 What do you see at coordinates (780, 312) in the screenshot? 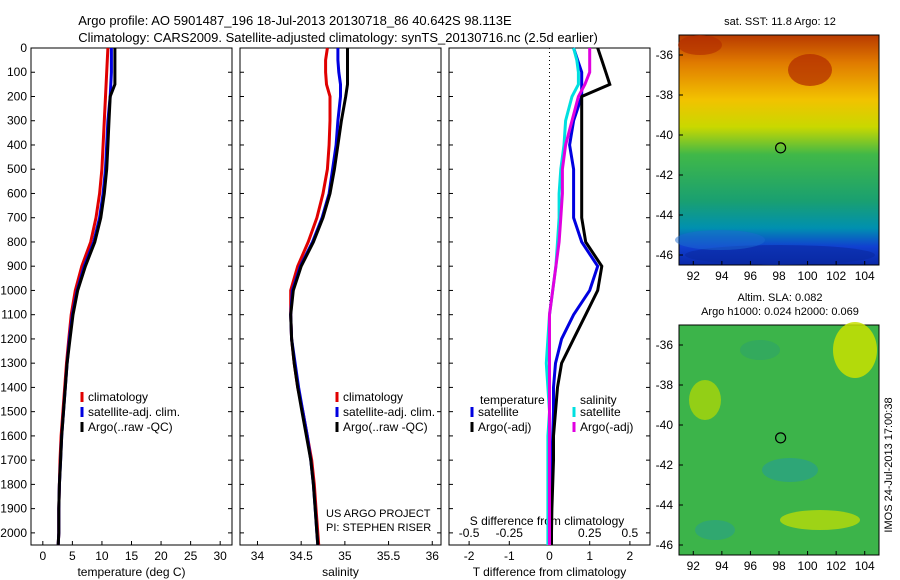
I see `sla-map-subtitle: Argo h1000: 0.024 h2000: 0.069` at bounding box center [780, 312].